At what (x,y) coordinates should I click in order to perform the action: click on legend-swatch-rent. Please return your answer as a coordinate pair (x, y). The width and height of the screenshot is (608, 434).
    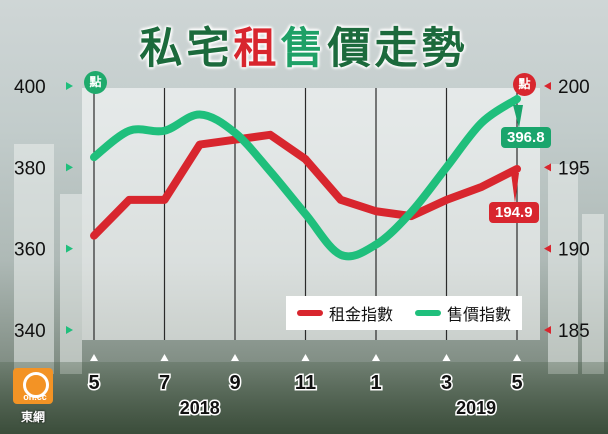
    Looking at the image, I should click on (309, 313).